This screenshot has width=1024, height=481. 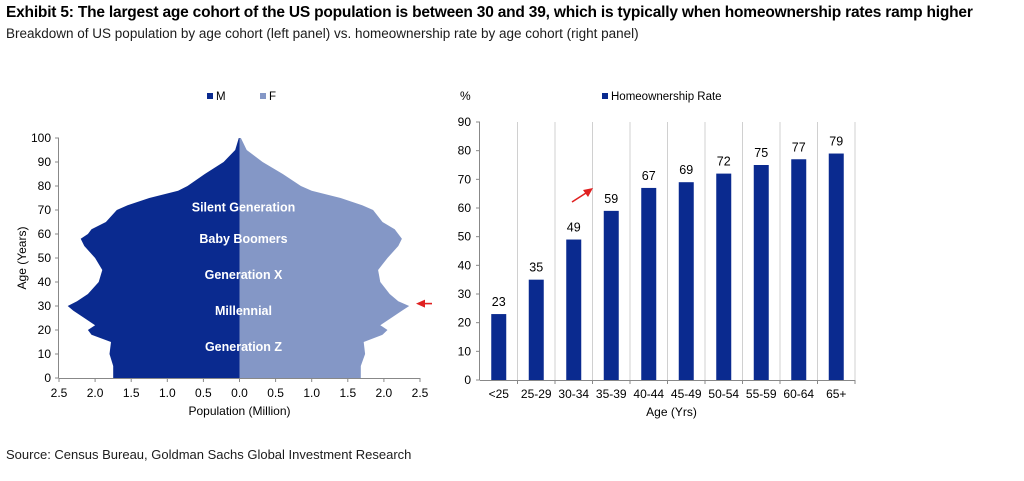 I want to click on bar-value-label: 49, so click(x=574, y=228).